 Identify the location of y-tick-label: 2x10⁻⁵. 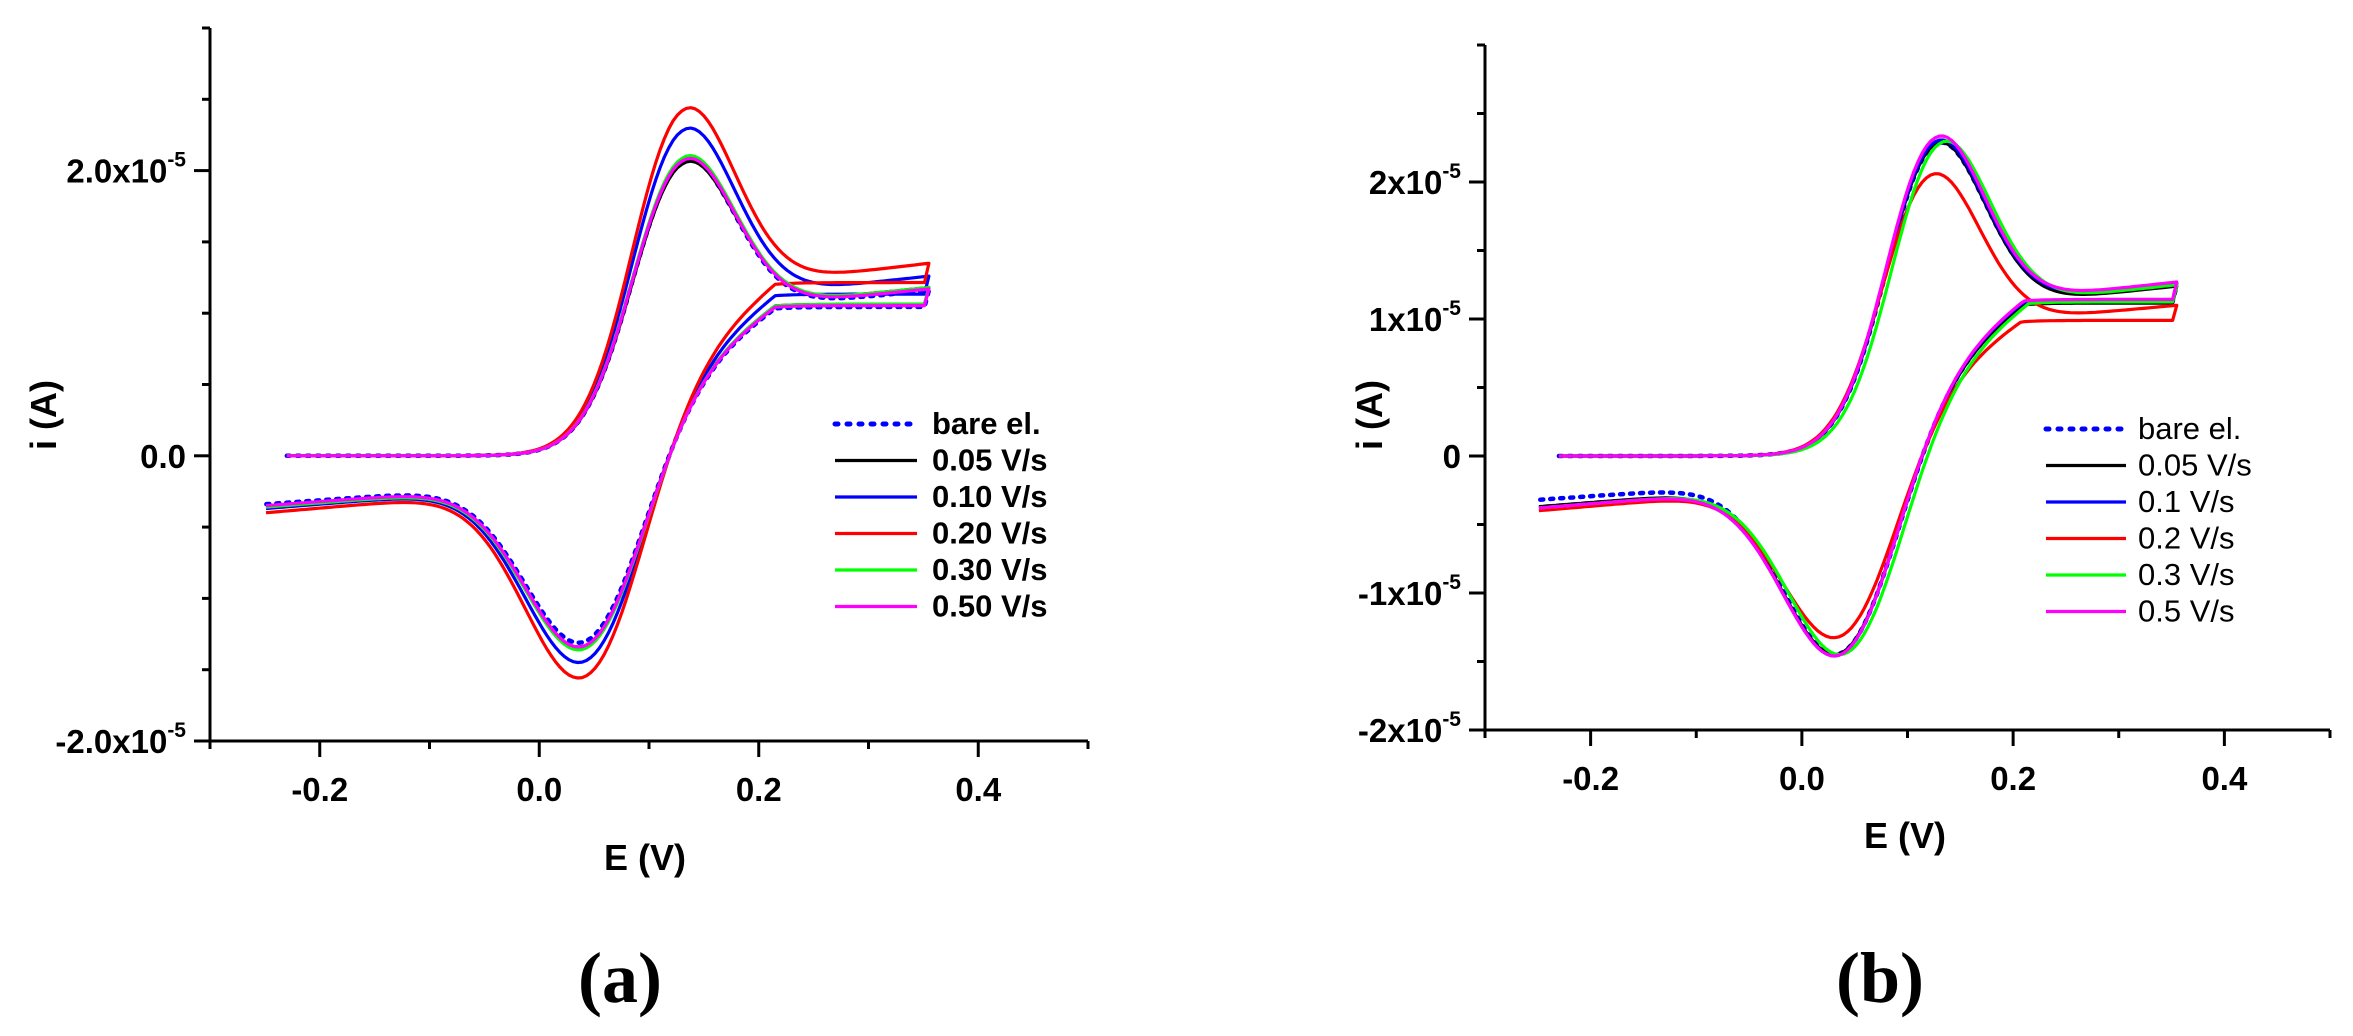
(1415, 180).